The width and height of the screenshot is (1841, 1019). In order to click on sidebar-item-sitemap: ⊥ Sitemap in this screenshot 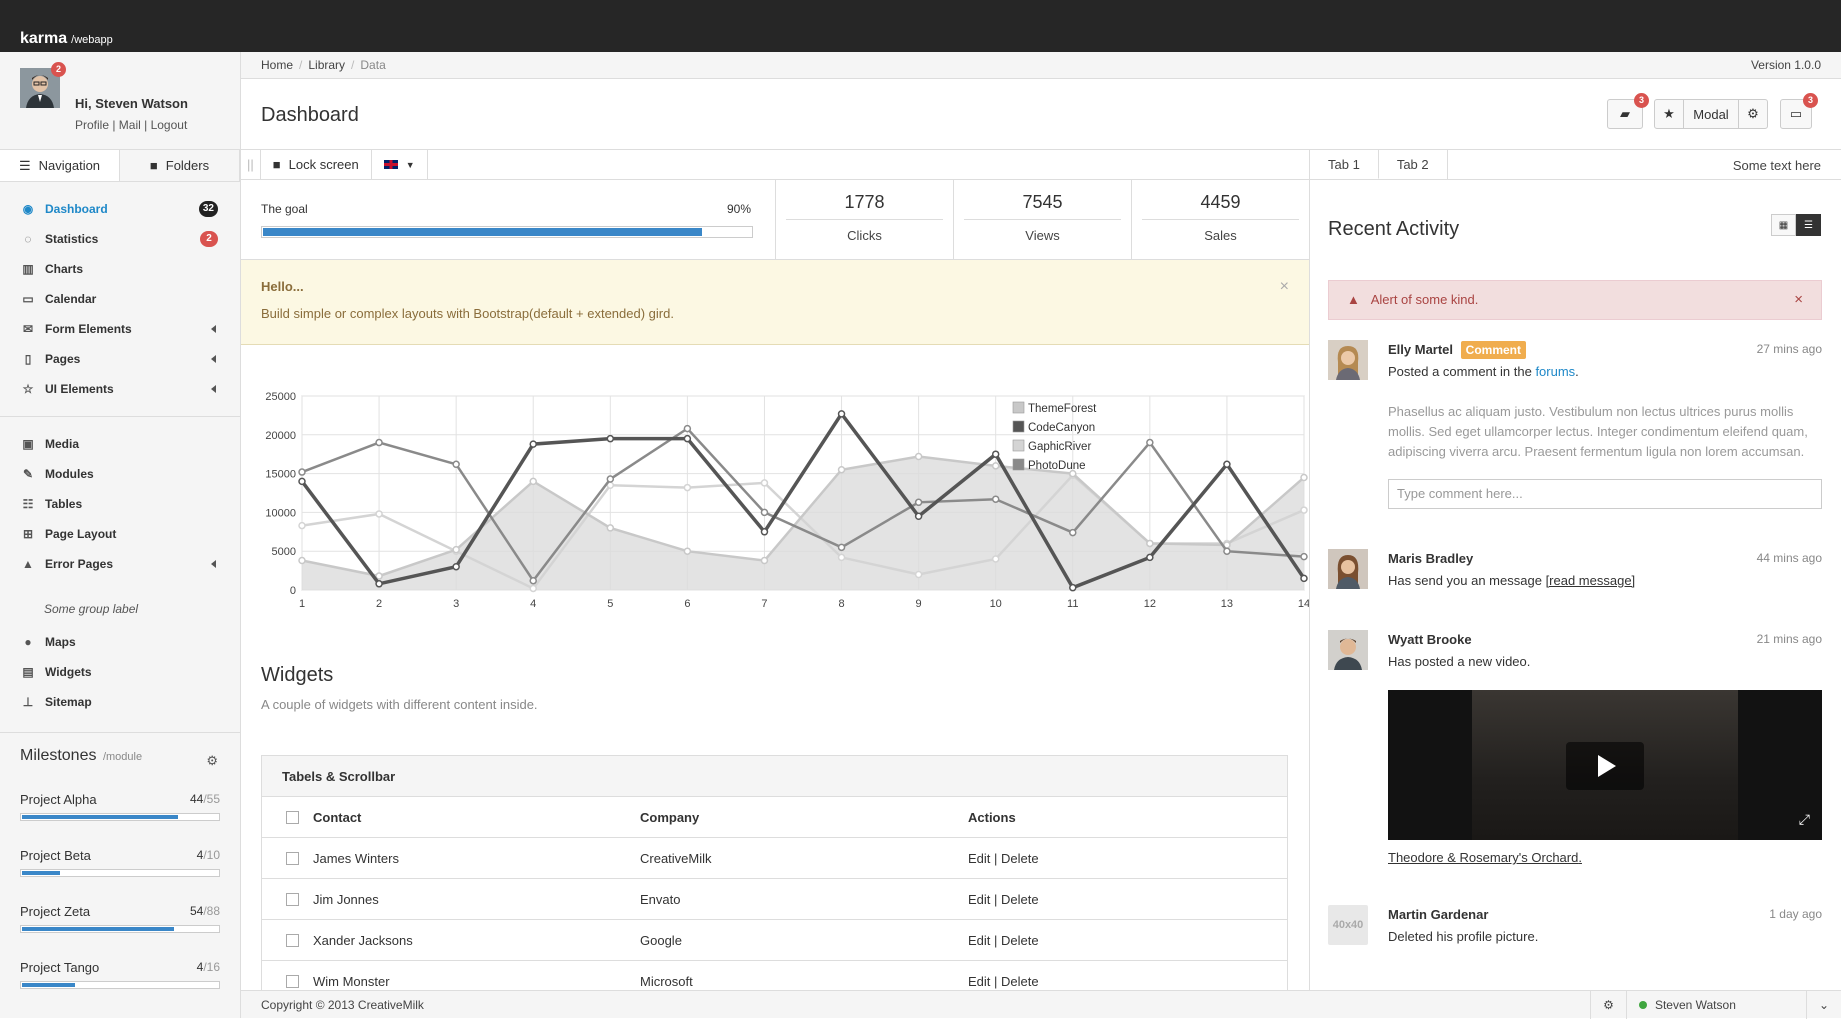, I will do `click(120, 702)`.